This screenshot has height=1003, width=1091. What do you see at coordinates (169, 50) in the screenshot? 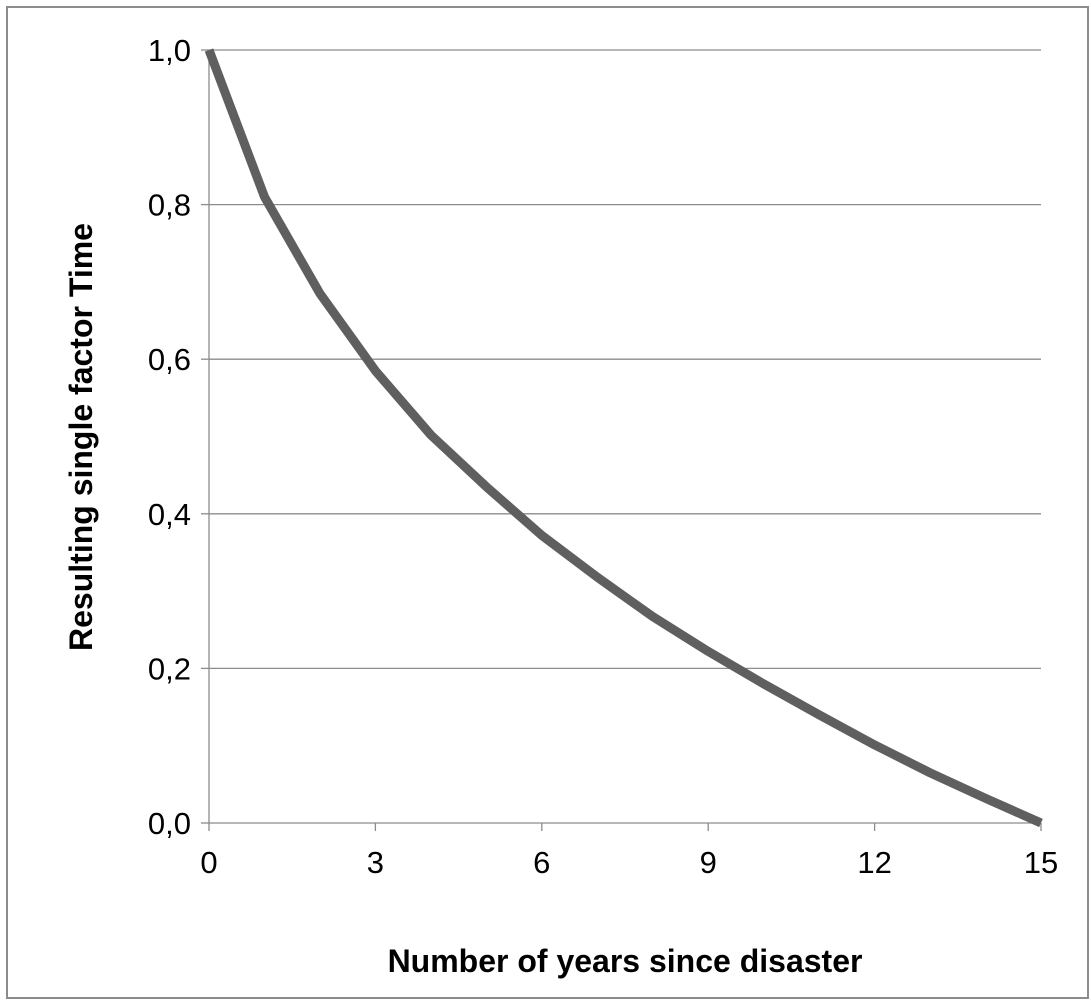
I see `y-tick-label: 1,0` at bounding box center [169, 50].